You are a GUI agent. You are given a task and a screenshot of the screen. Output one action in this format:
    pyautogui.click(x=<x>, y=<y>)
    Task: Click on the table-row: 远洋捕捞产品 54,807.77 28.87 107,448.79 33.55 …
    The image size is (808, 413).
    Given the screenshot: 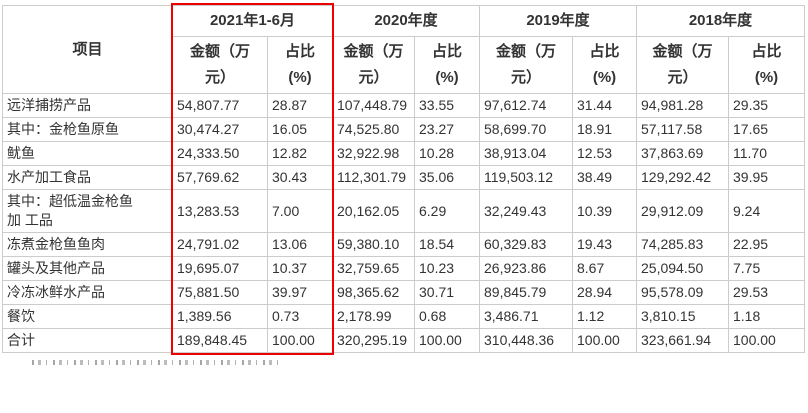 What is the action you would take?
    pyautogui.click(x=403, y=105)
    